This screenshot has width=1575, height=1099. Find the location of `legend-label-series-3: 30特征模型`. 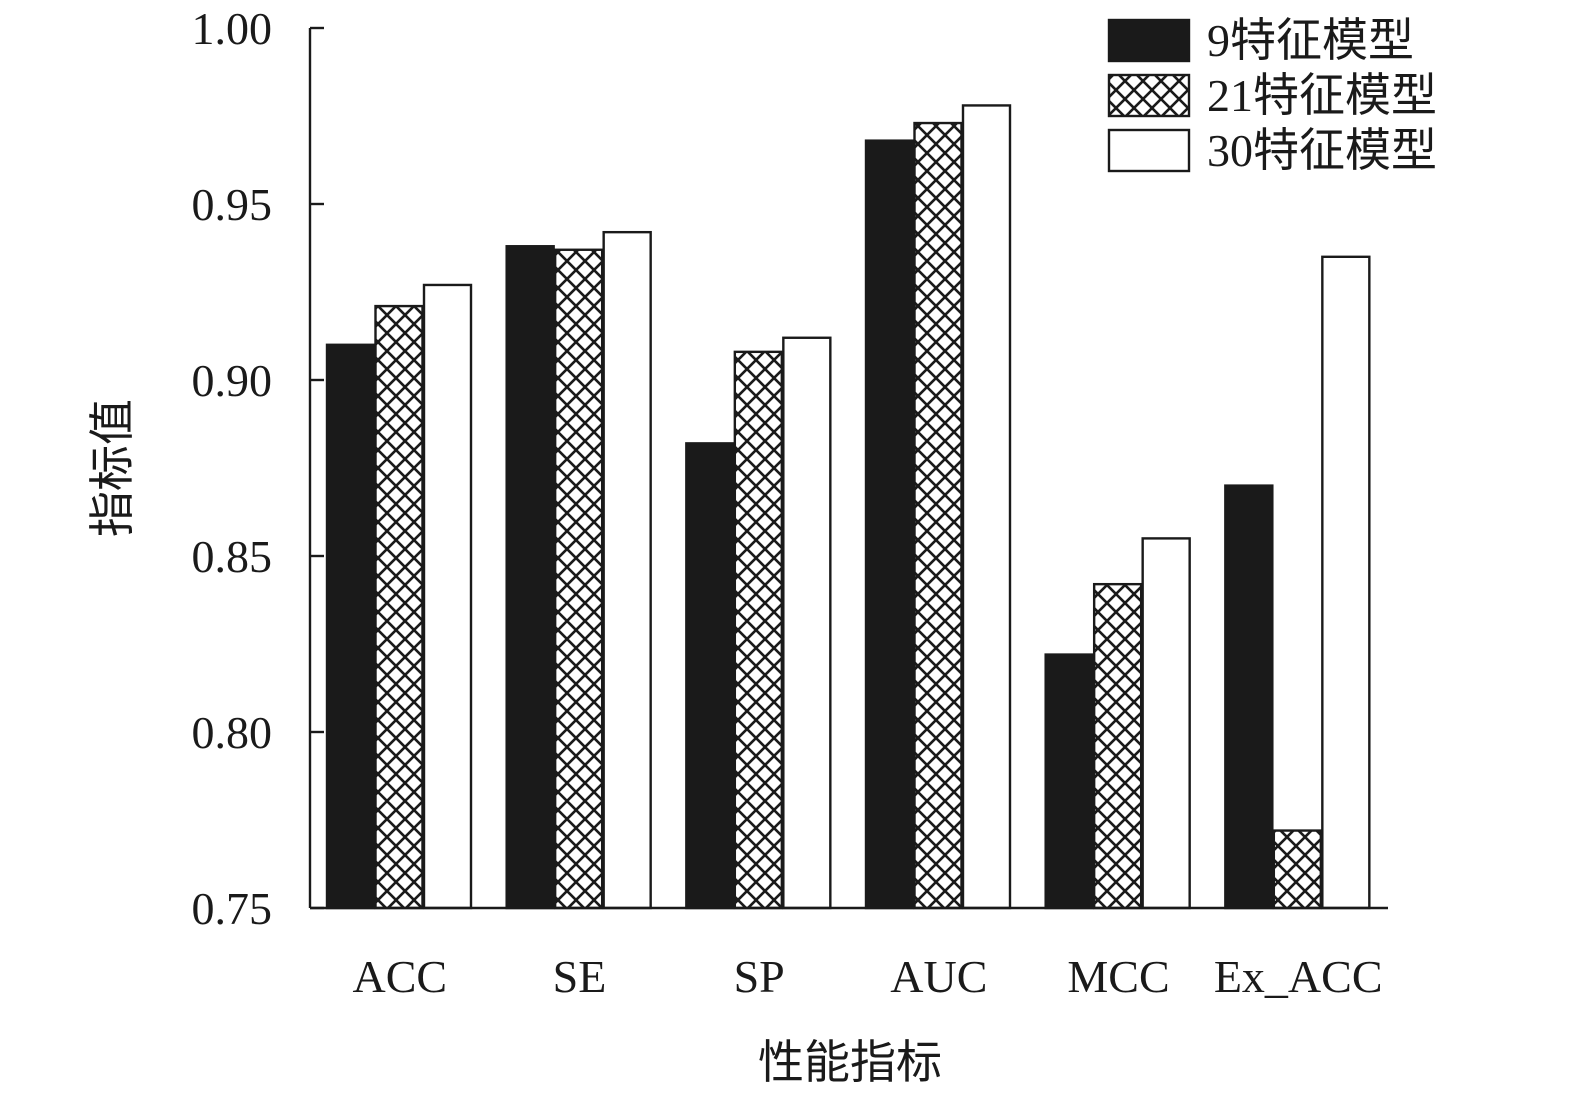

legend-label-series-3: 30特征模型 is located at coordinates (1322, 150).